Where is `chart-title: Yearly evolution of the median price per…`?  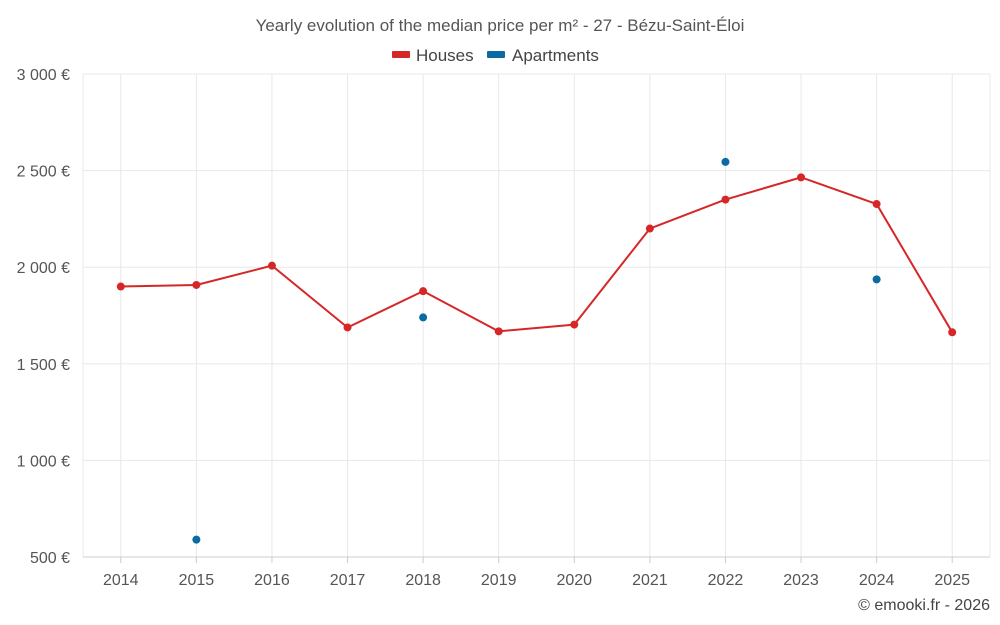 chart-title: Yearly evolution of the median price per… is located at coordinates (500, 25).